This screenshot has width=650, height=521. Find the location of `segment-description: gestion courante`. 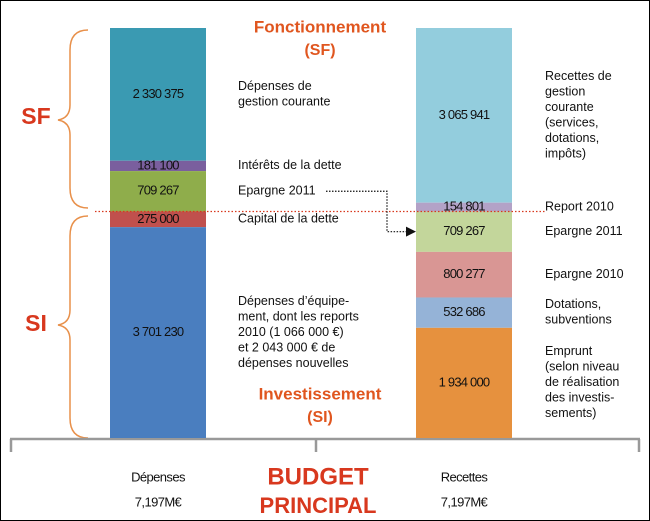

segment-description: gestion courante is located at coordinates (284, 101).